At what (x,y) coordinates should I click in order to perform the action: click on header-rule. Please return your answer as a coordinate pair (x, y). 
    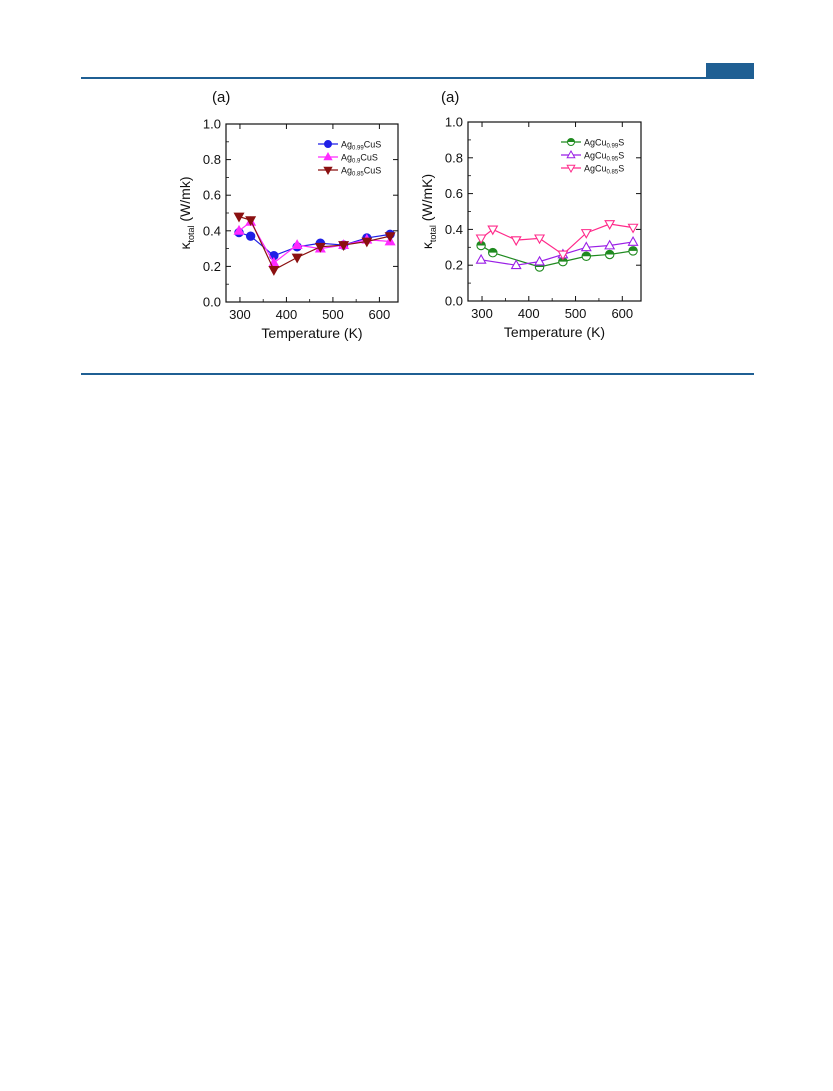
    Looking at the image, I should click on (417, 78).